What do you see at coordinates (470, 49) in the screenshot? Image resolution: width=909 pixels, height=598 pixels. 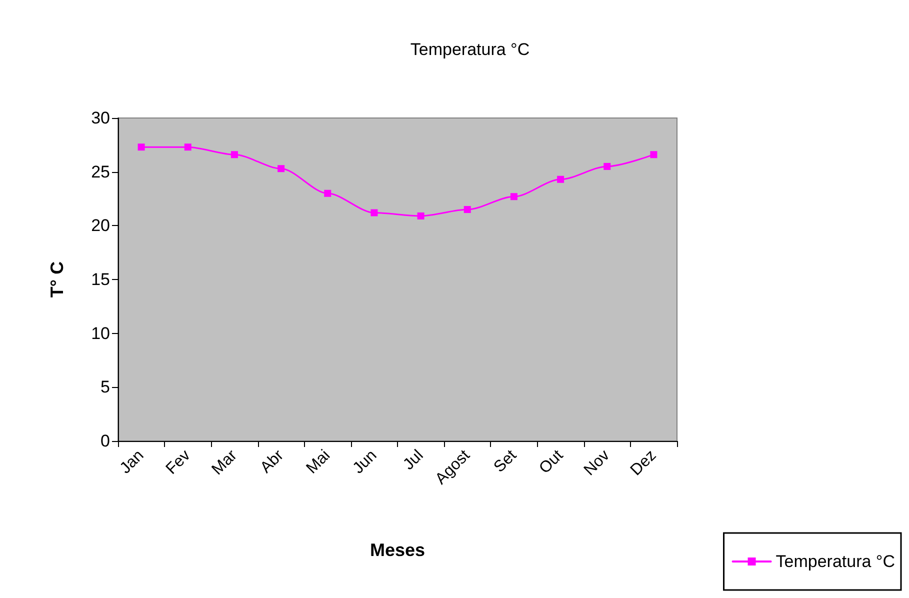 I see `chart-title: Temperatura °C` at bounding box center [470, 49].